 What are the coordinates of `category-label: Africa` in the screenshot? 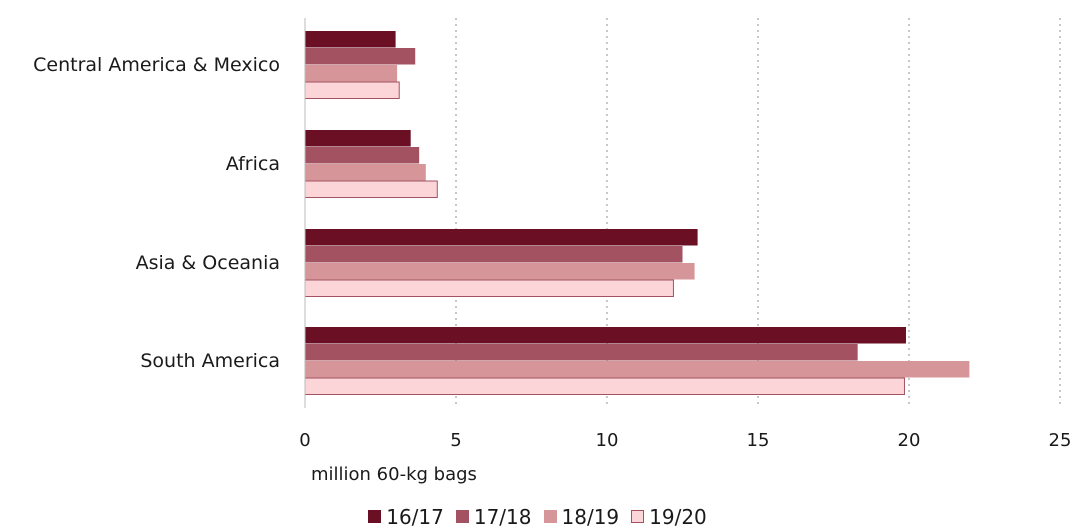 It's located at (253, 164).